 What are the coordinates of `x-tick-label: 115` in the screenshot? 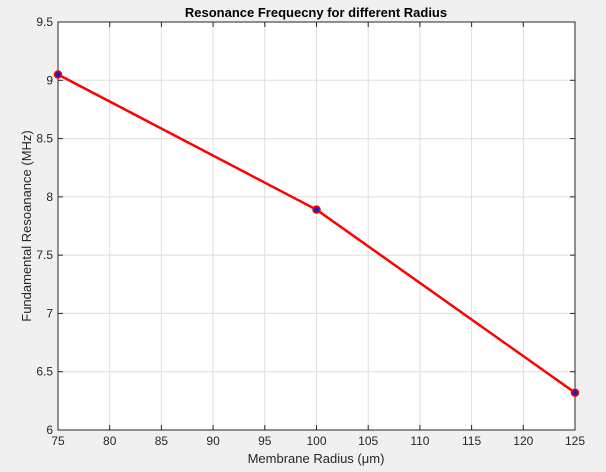 It's located at (471, 441).